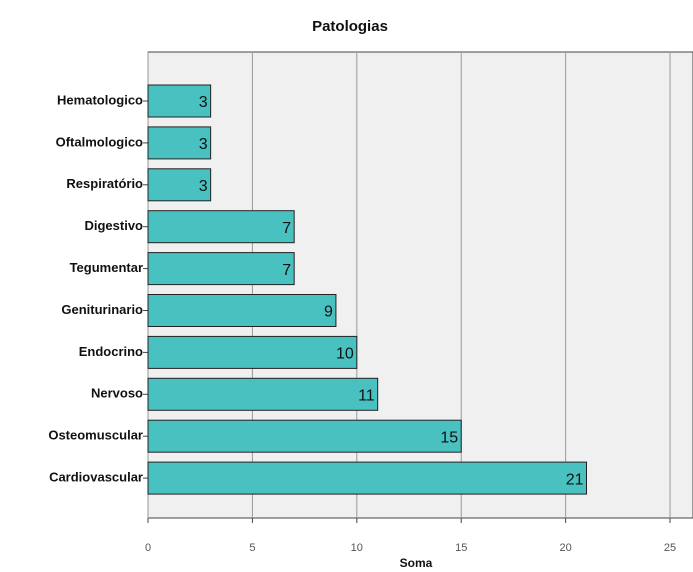 The image size is (693, 572). Describe the element at coordinates (100, 99) in the screenshot. I see `y-tick-label: Hematologico` at that location.